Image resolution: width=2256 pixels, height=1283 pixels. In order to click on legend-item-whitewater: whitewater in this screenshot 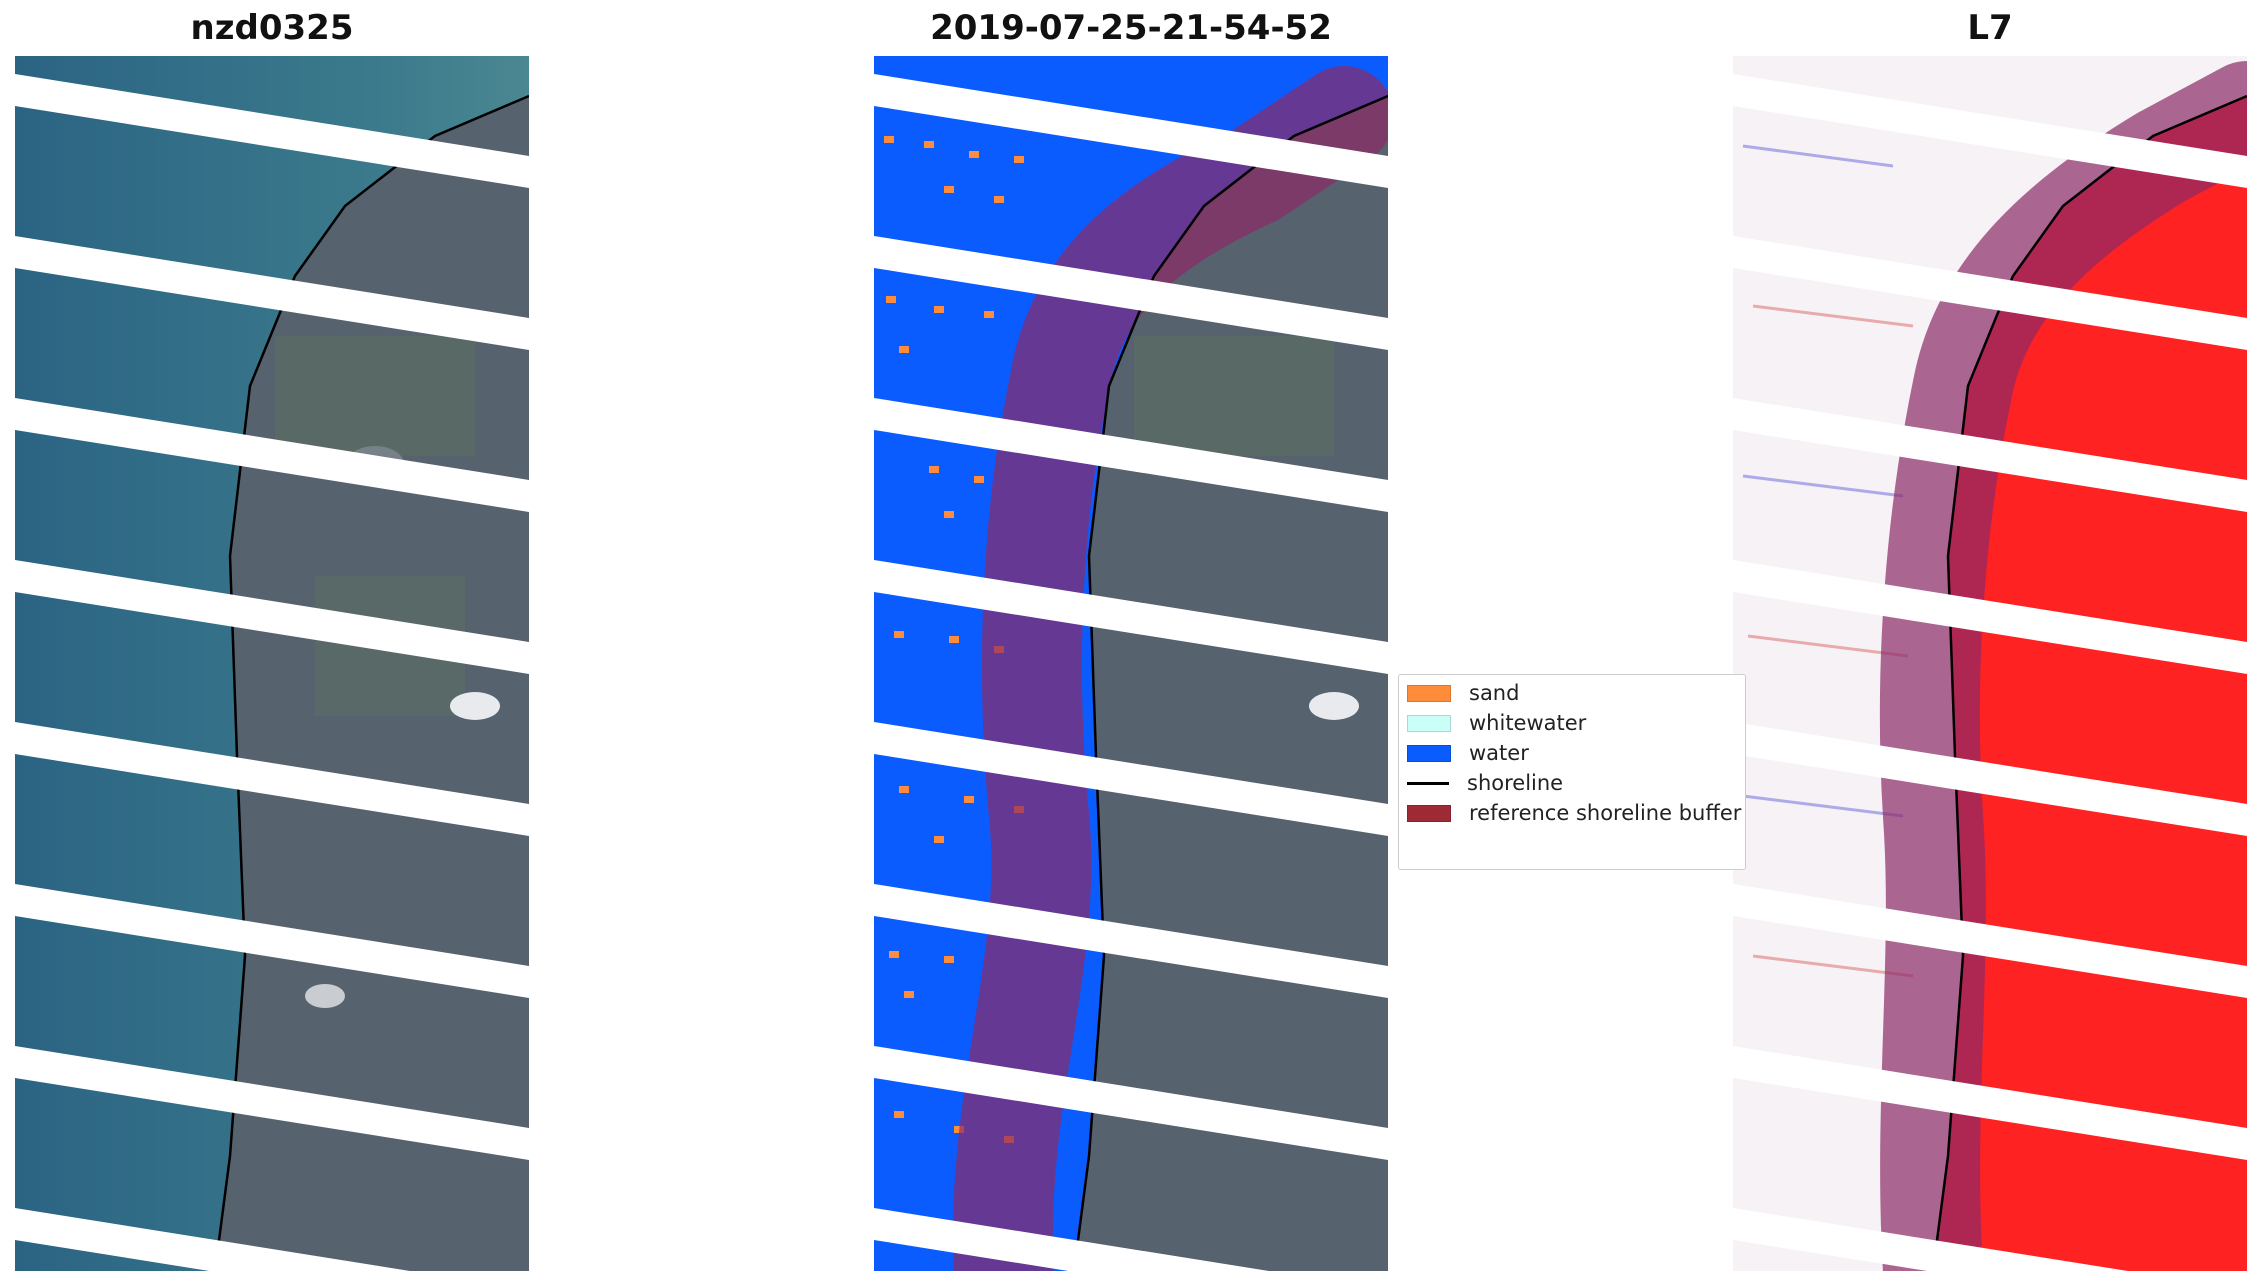, I will do `click(1496, 723)`.